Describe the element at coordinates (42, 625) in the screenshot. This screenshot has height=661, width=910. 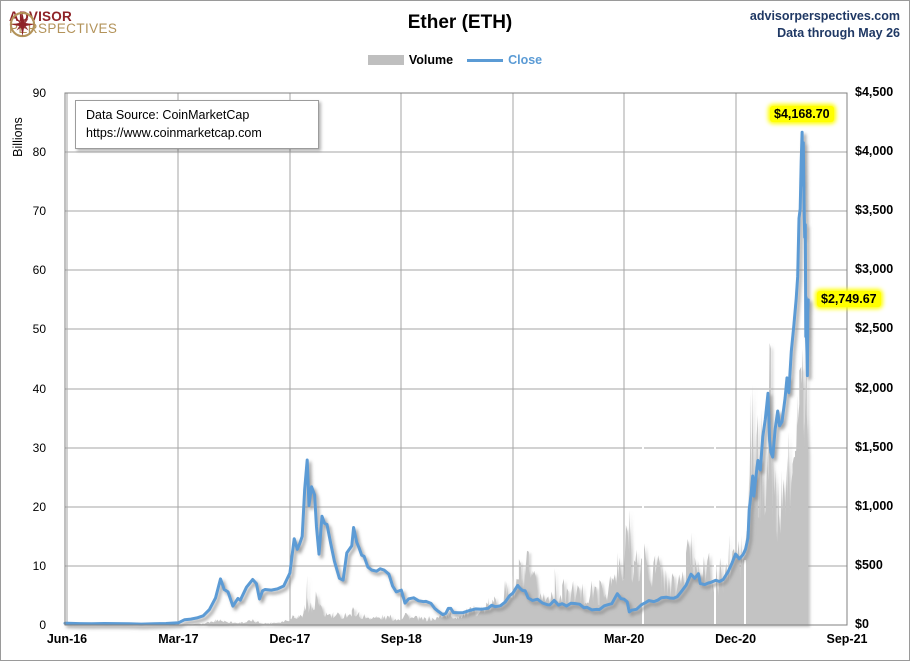
I see `y-axis-left-tick: 0` at that location.